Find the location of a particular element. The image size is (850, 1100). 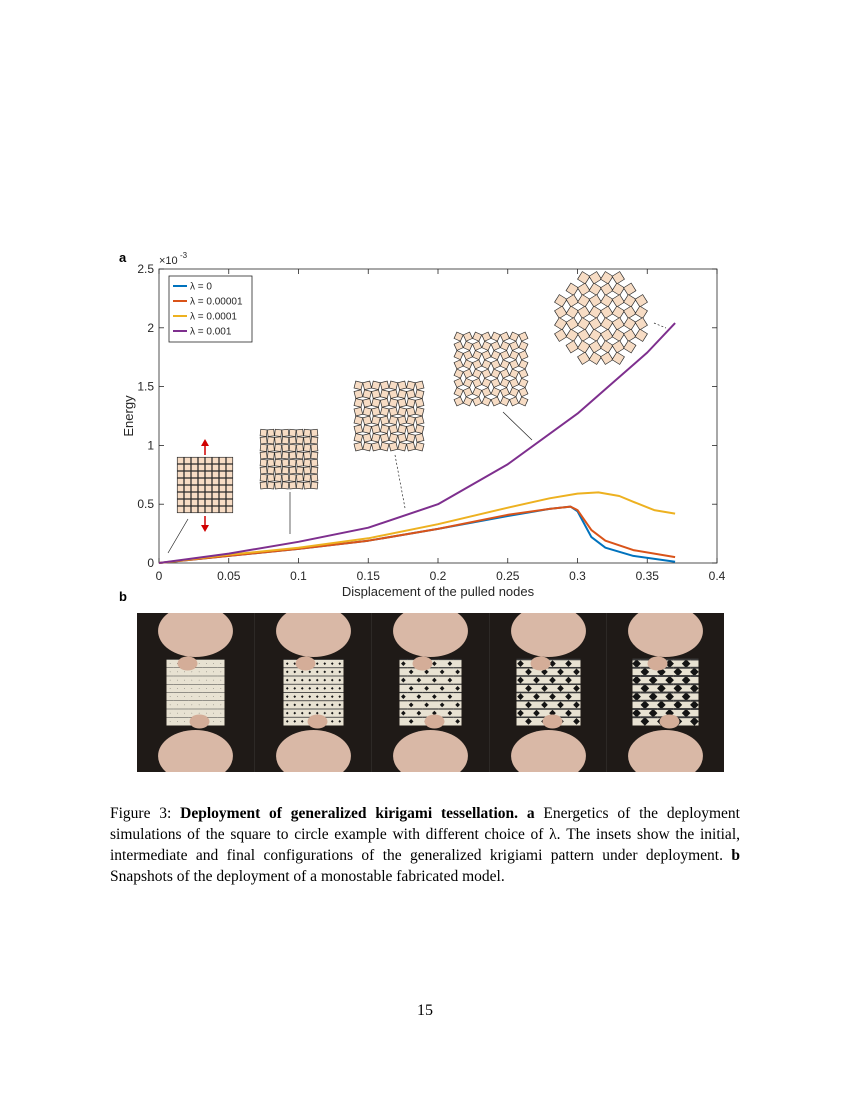

deployment-photo-strip is located at coordinates (430, 692).